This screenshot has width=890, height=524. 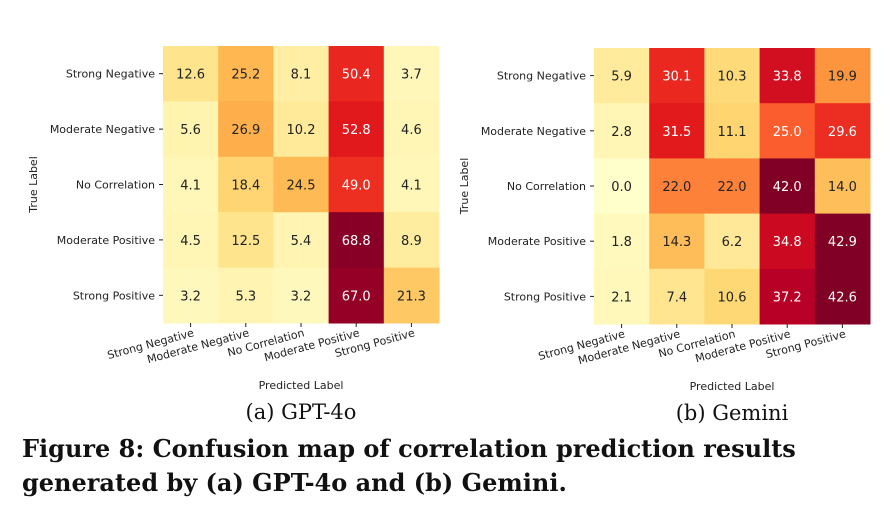 I want to click on cell-value-label: 10.2, so click(x=301, y=130).